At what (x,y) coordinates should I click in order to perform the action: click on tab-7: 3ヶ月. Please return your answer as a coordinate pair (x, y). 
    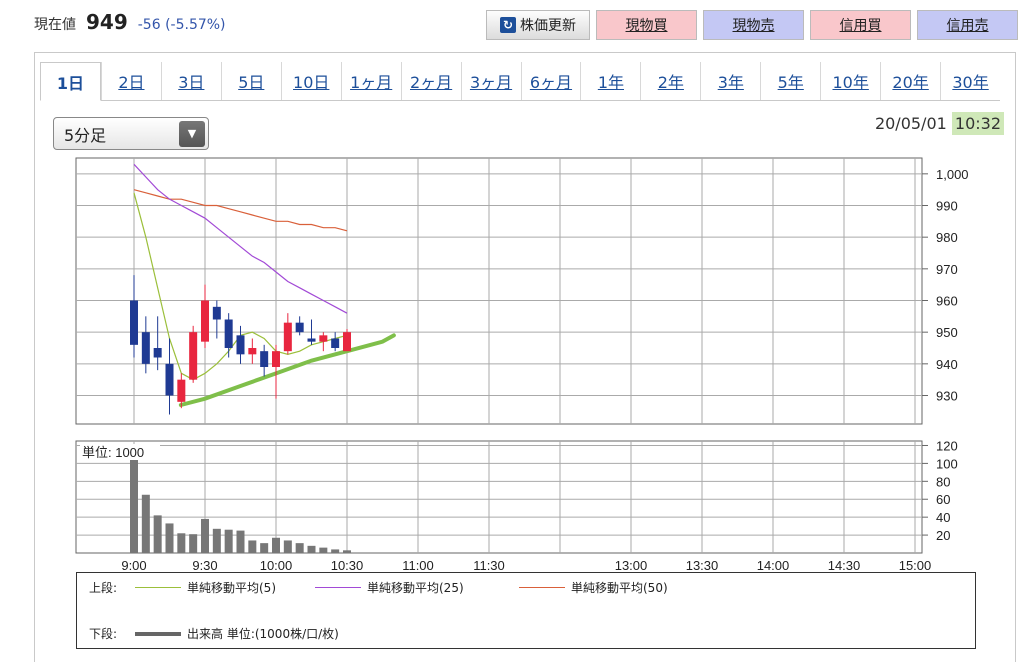
    Looking at the image, I should click on (490, 81).